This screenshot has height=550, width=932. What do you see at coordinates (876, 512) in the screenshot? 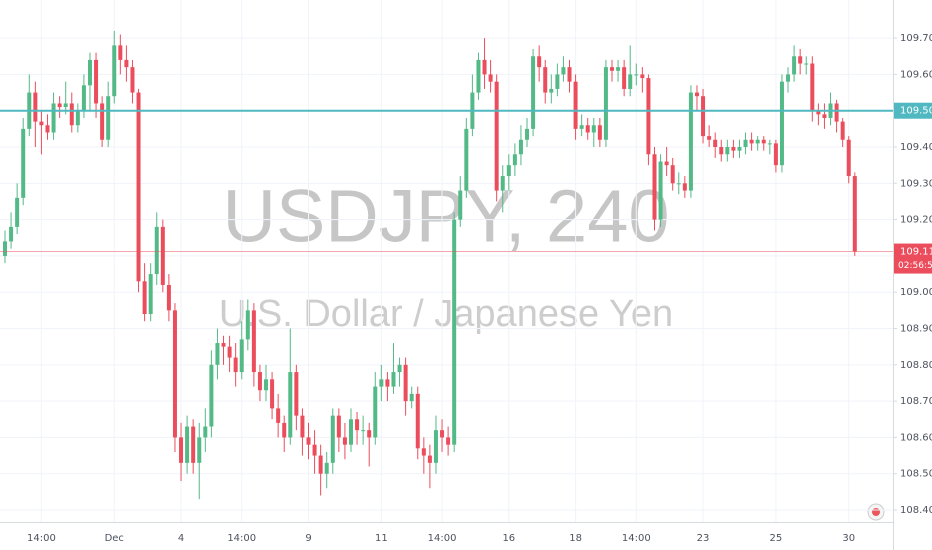
I see `logo` at bounding box center [876, 512].